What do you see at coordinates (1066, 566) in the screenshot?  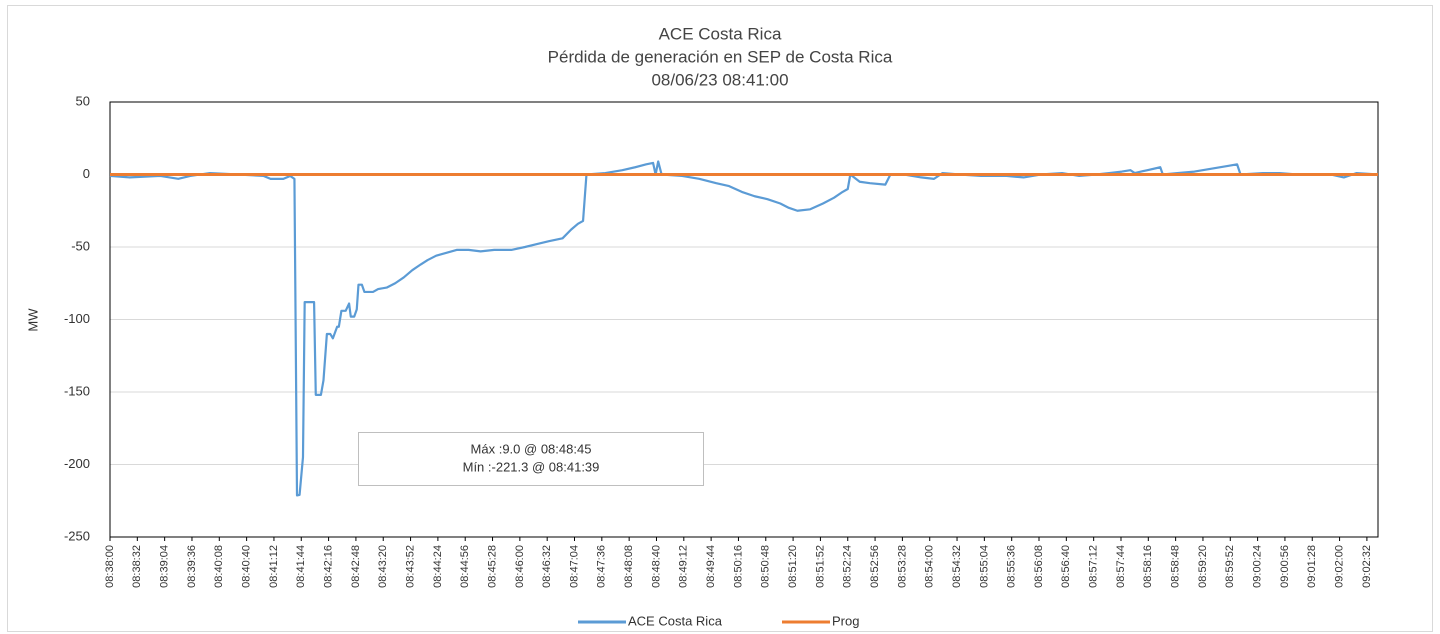 I see `x-tick-label: 08:56:40` at bounding box center [1066, 566].